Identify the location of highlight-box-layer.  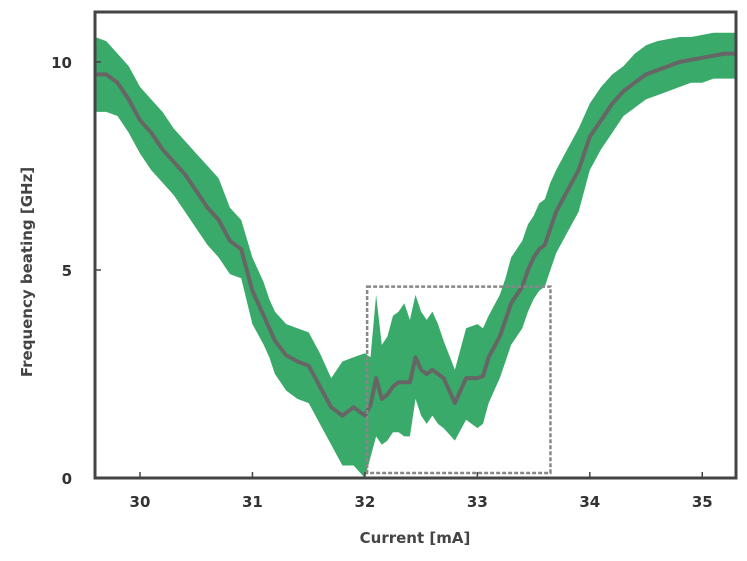
(458, 380).